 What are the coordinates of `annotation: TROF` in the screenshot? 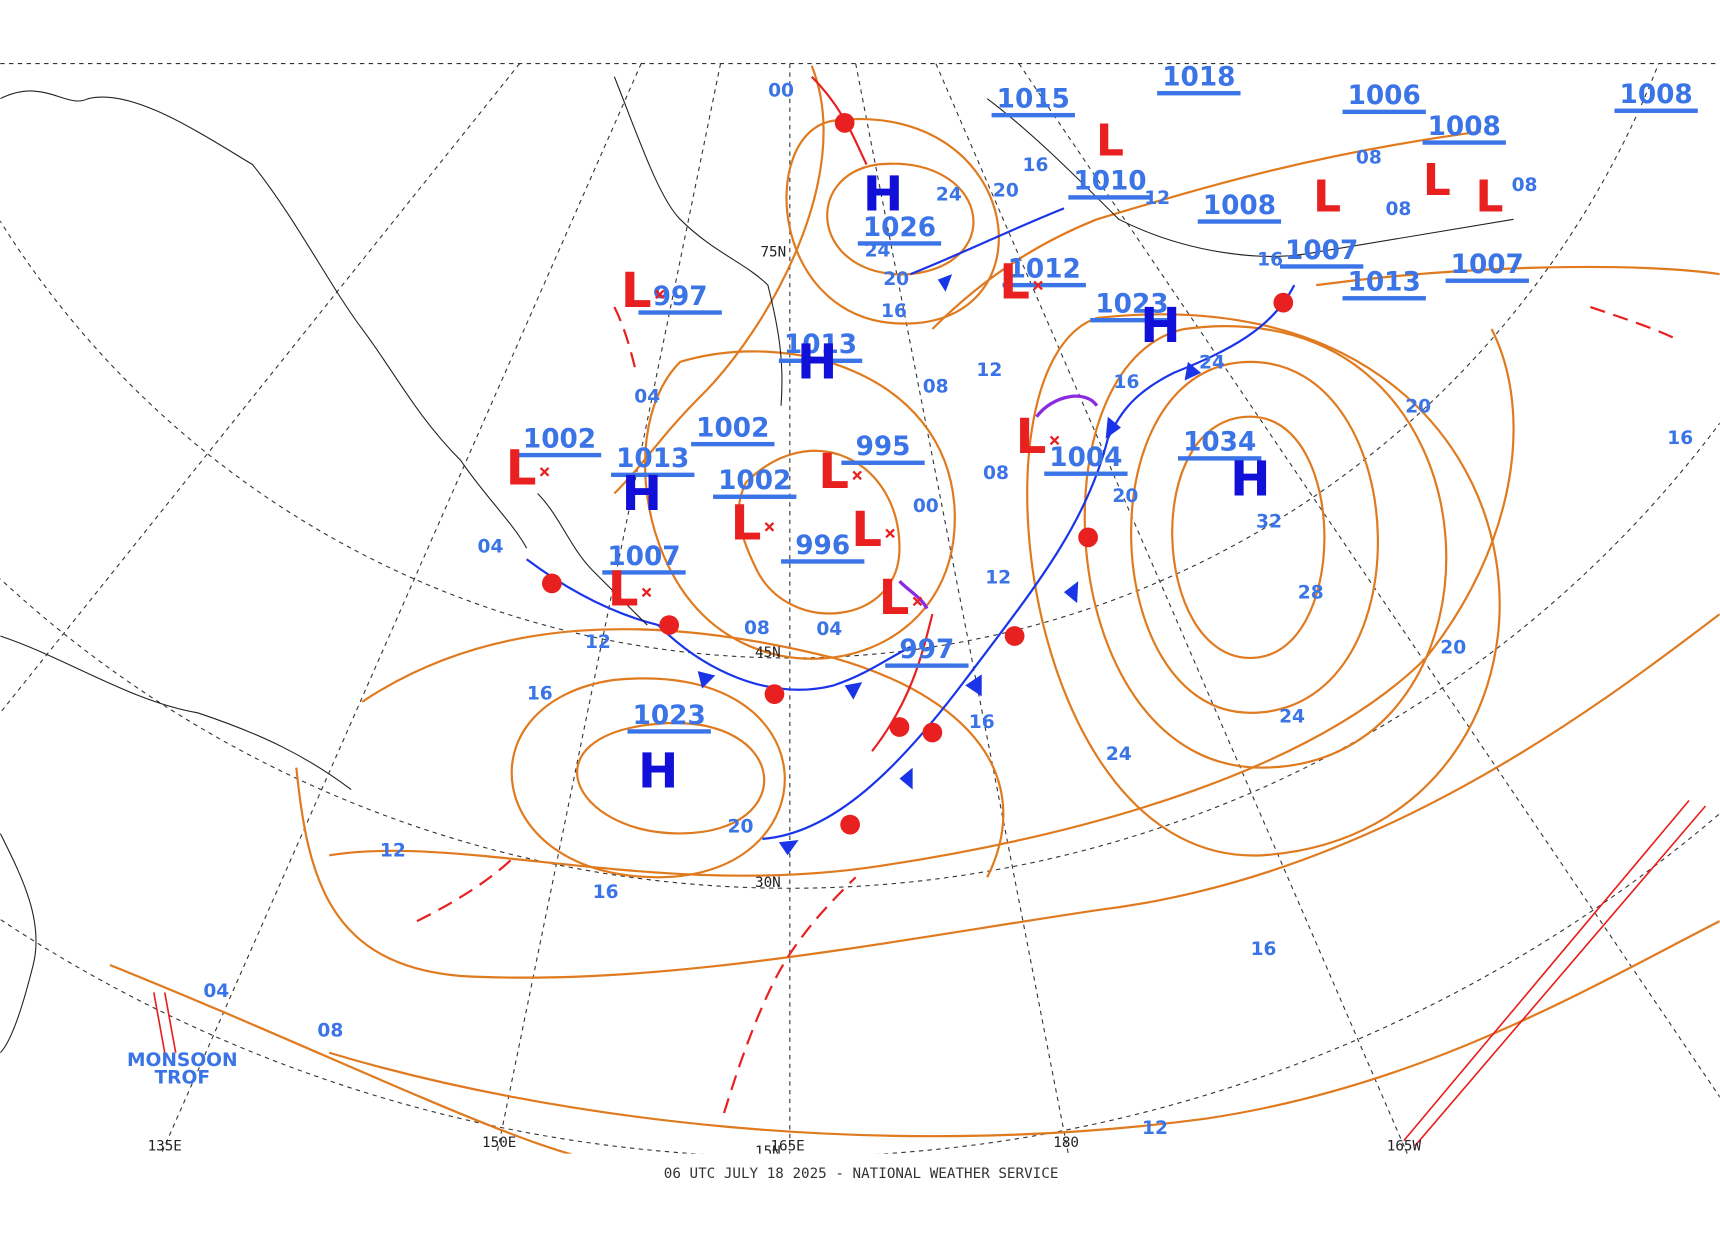 It's located at (182, 1077).